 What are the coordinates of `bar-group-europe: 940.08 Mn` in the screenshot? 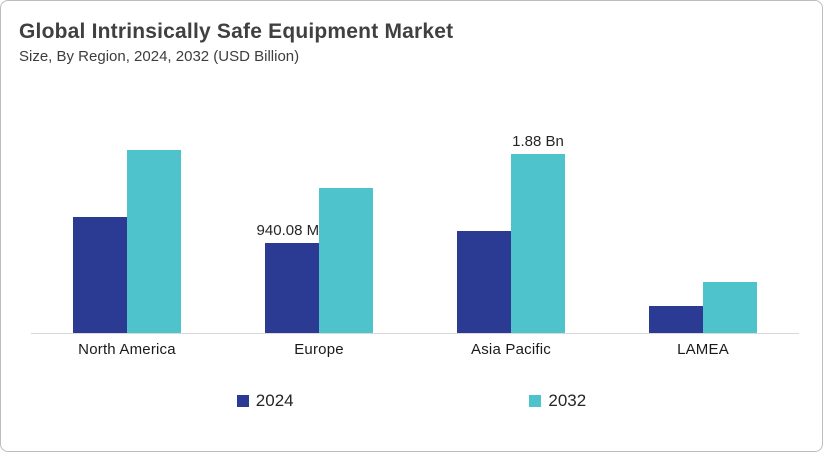 It's located at (315, 260).